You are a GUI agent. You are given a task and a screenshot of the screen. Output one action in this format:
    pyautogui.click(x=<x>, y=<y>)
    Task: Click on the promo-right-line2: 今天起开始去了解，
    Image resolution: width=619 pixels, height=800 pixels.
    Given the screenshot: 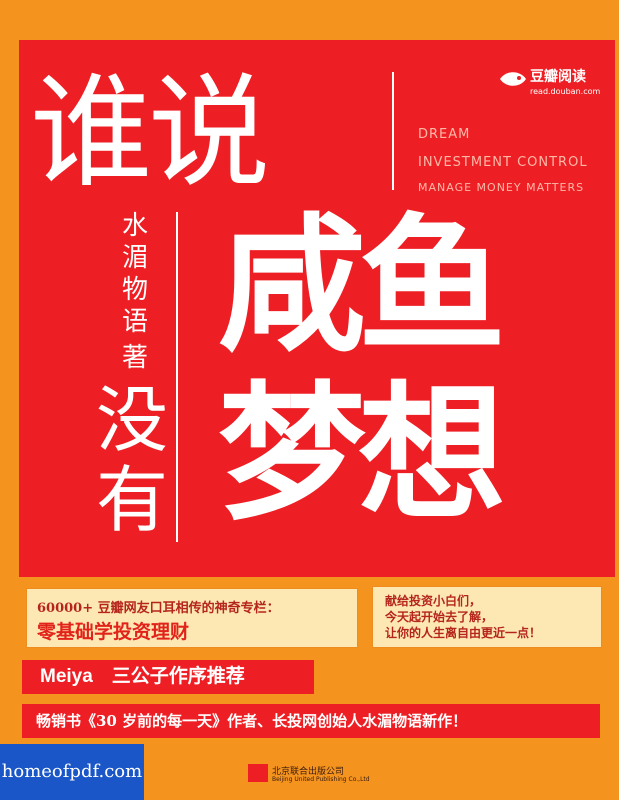 What is the action you would take?
    pyautogui.click(x=439, y=617)
    